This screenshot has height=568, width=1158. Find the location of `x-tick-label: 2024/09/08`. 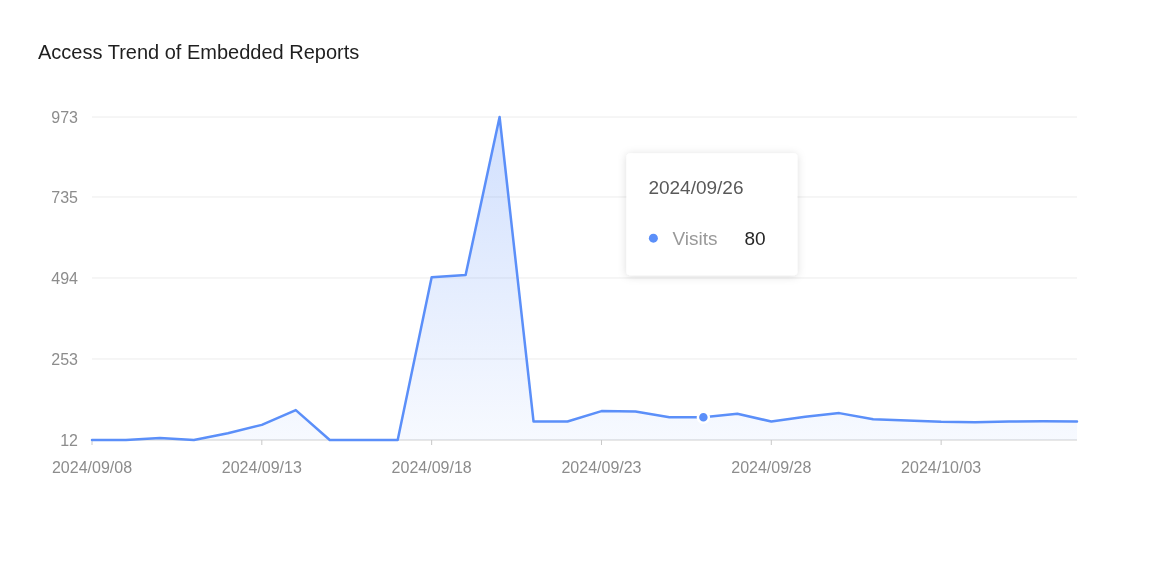

x-tick-label: 2024/09/08 is located at coordinates (92, 467).